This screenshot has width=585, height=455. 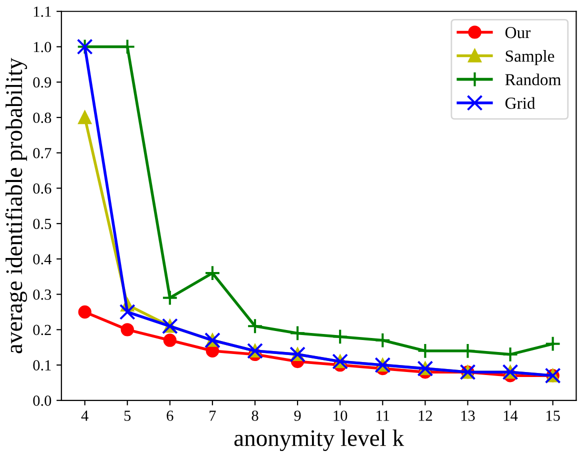 I want to click on x-tick-label: 10, so click(x=341, y=415).